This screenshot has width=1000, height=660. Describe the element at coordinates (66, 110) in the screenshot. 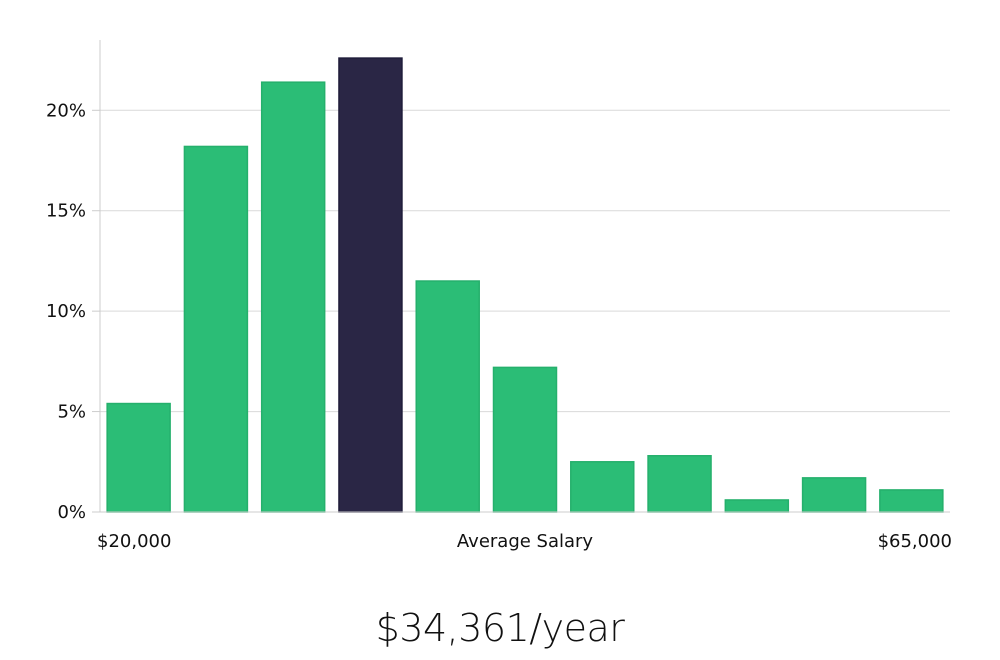

I see `y-tick-label: 20%` at that location.